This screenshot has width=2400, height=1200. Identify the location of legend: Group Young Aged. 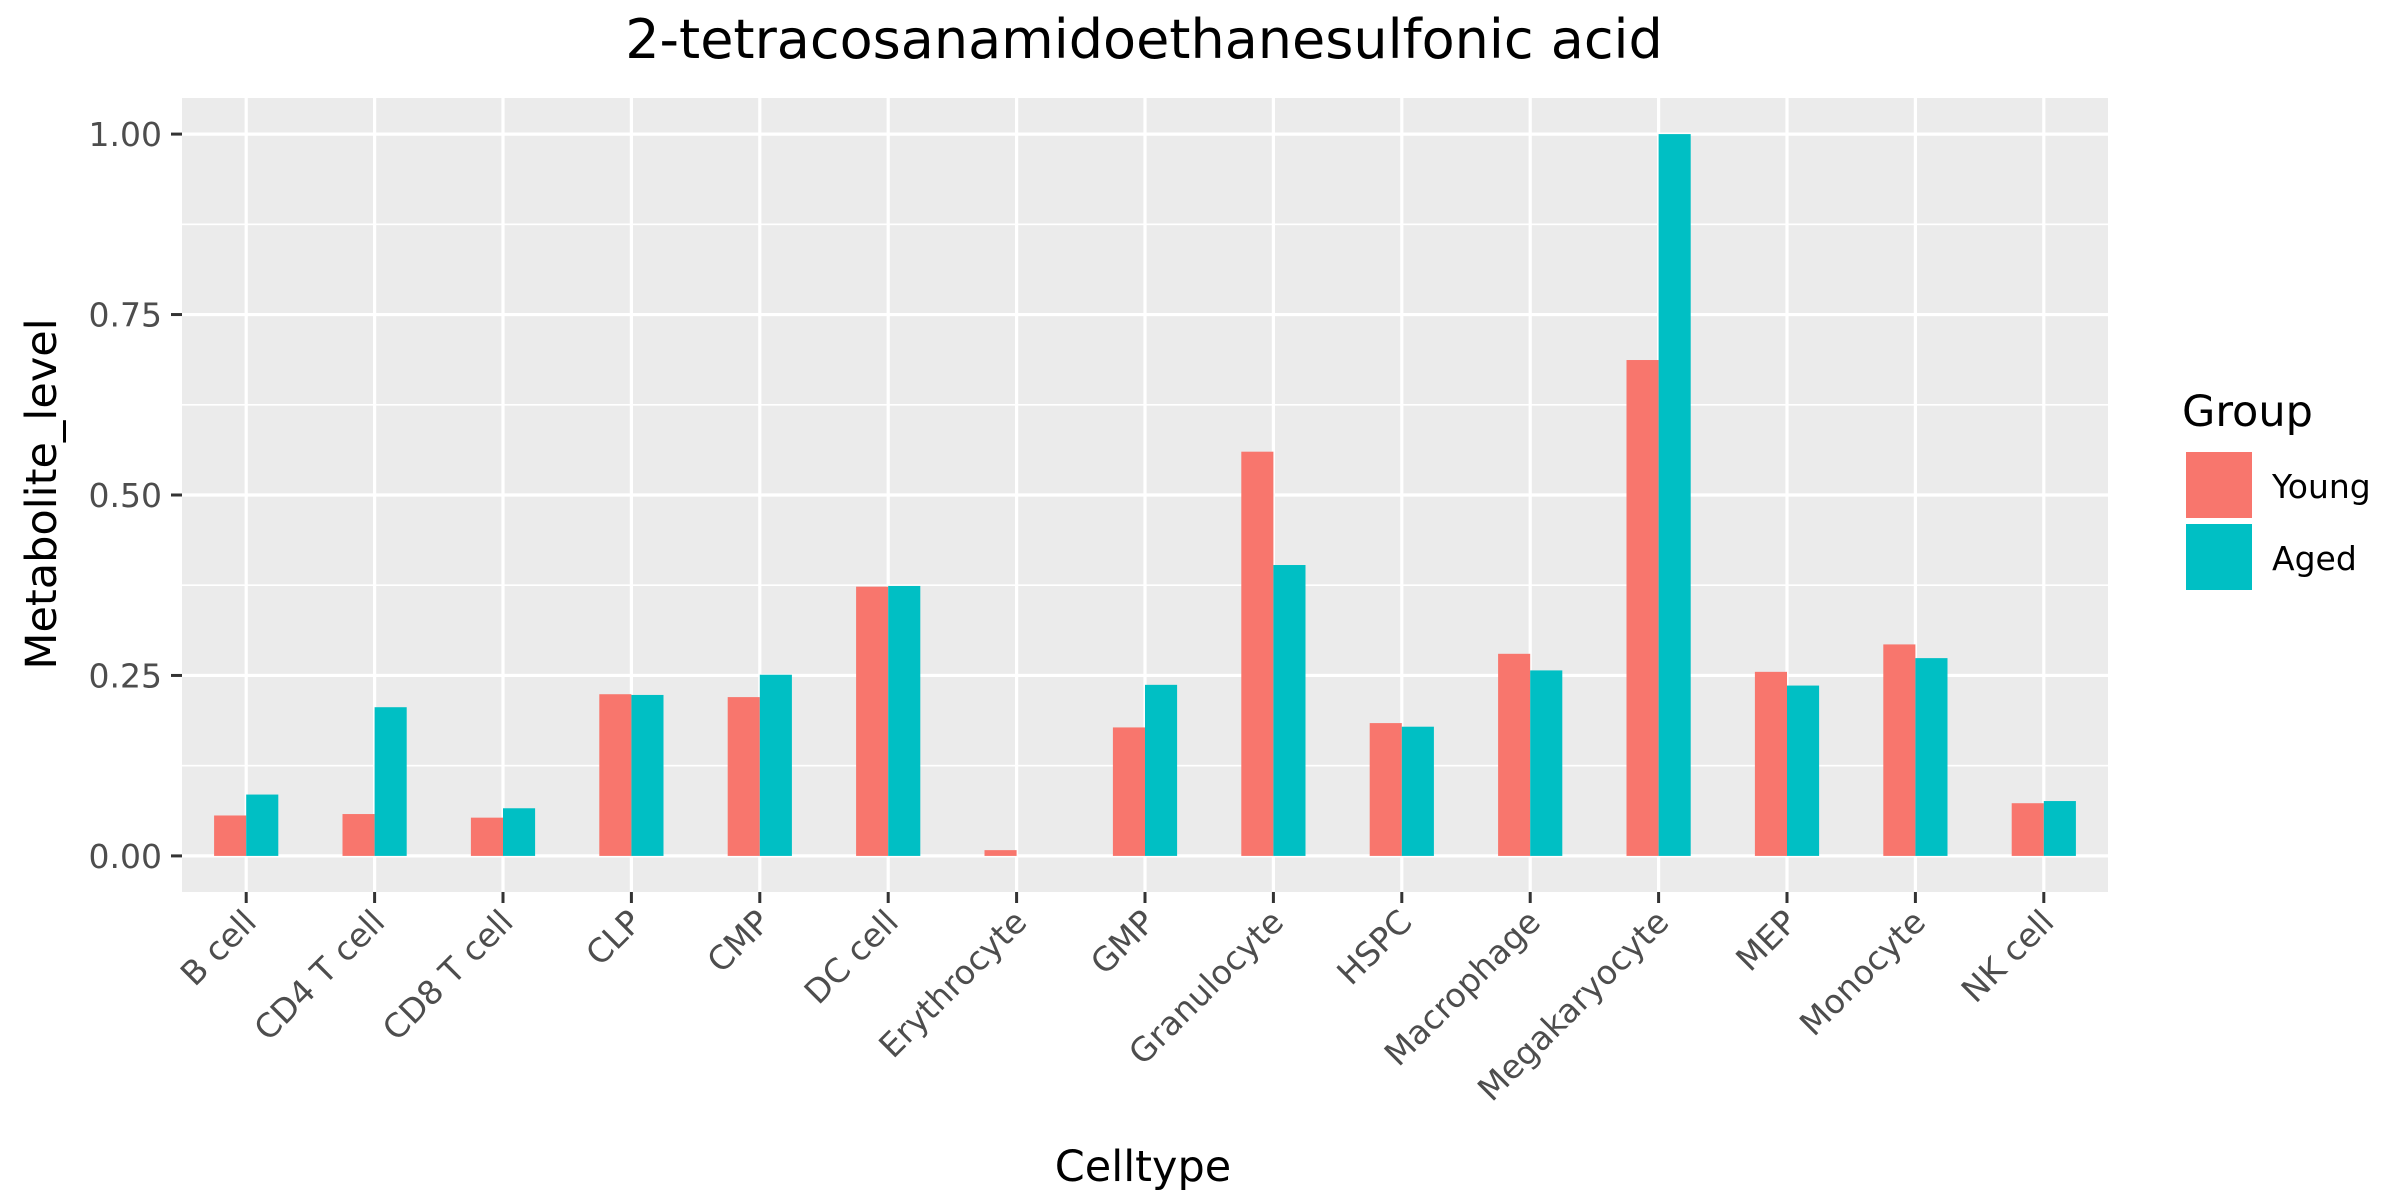
(2276, 488).